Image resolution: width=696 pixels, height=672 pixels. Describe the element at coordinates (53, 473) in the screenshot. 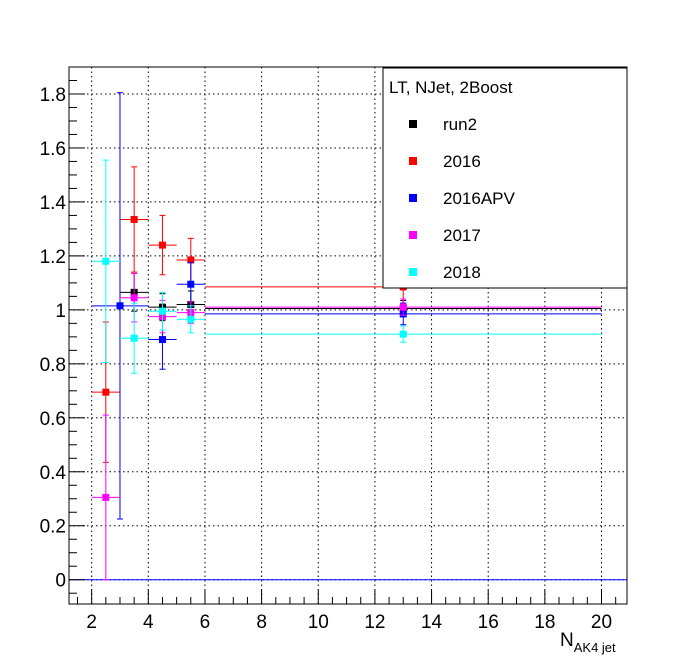

I see `y-tick-label: 0.4` at that location.